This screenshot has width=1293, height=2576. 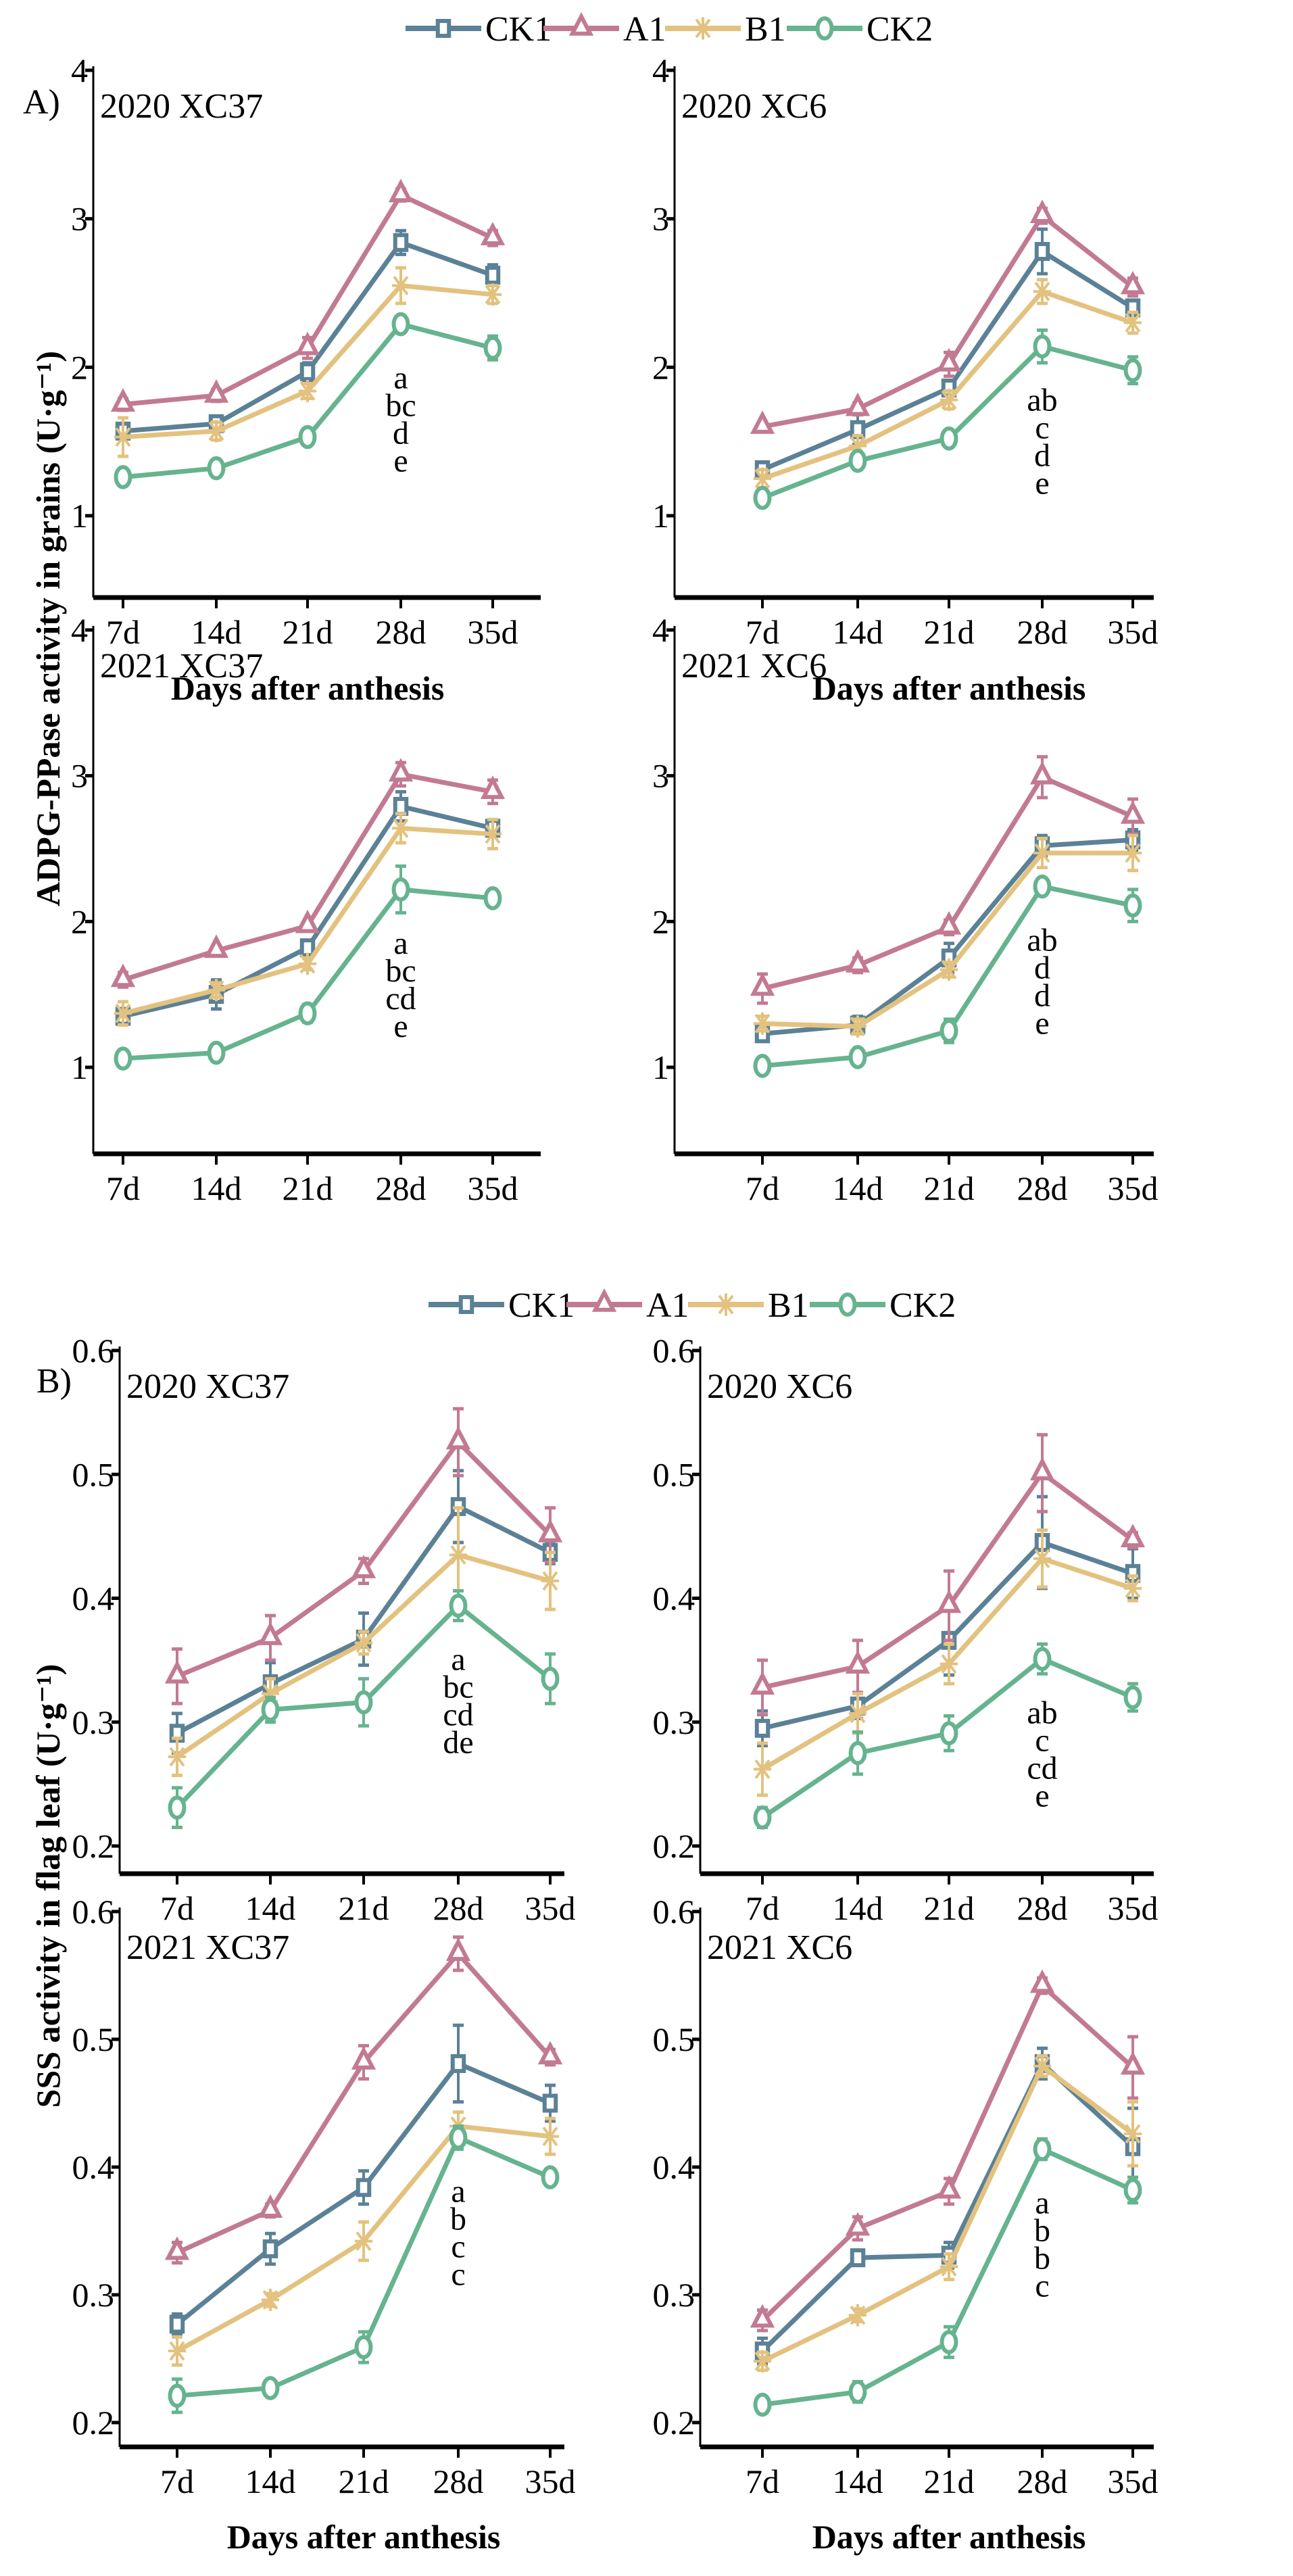 I want to click on x-axis-label-a-right: Days after anthesis, so click(x=949, y=688).